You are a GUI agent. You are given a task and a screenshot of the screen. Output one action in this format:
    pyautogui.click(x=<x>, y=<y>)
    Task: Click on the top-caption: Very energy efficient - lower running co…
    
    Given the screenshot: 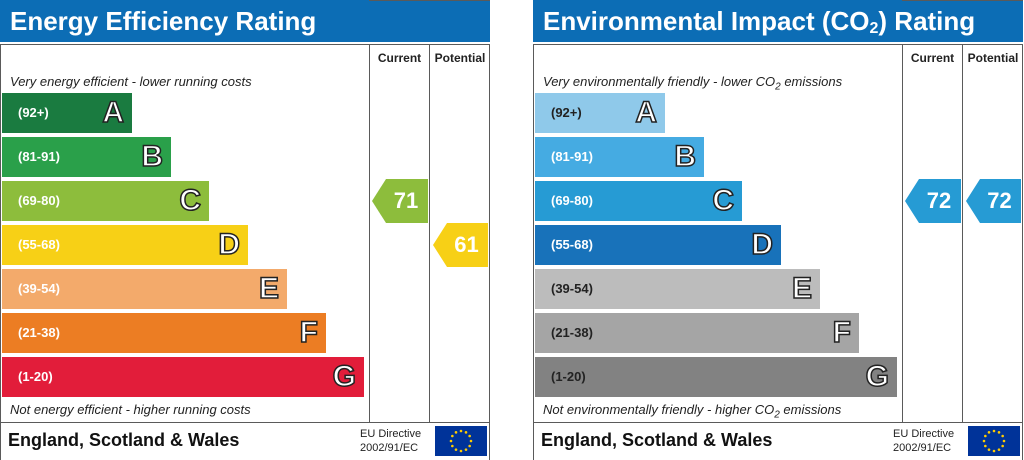 What is the action you would take?
    pyautogui.click(x=131, y=81)
    